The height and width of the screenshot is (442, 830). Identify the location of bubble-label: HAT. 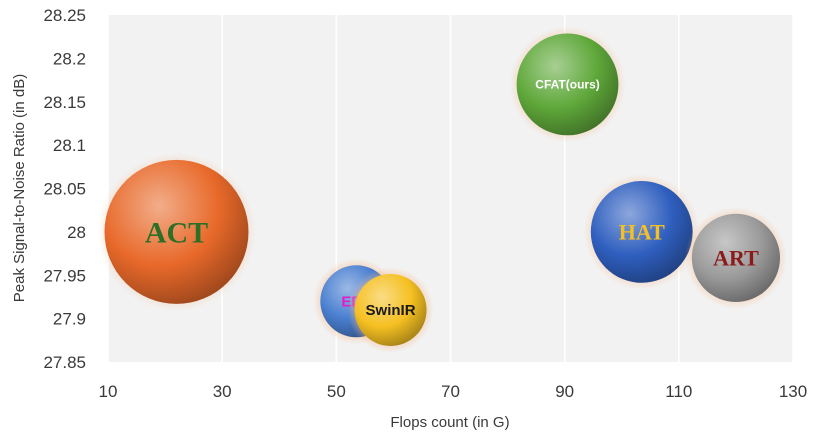
(642, 232).